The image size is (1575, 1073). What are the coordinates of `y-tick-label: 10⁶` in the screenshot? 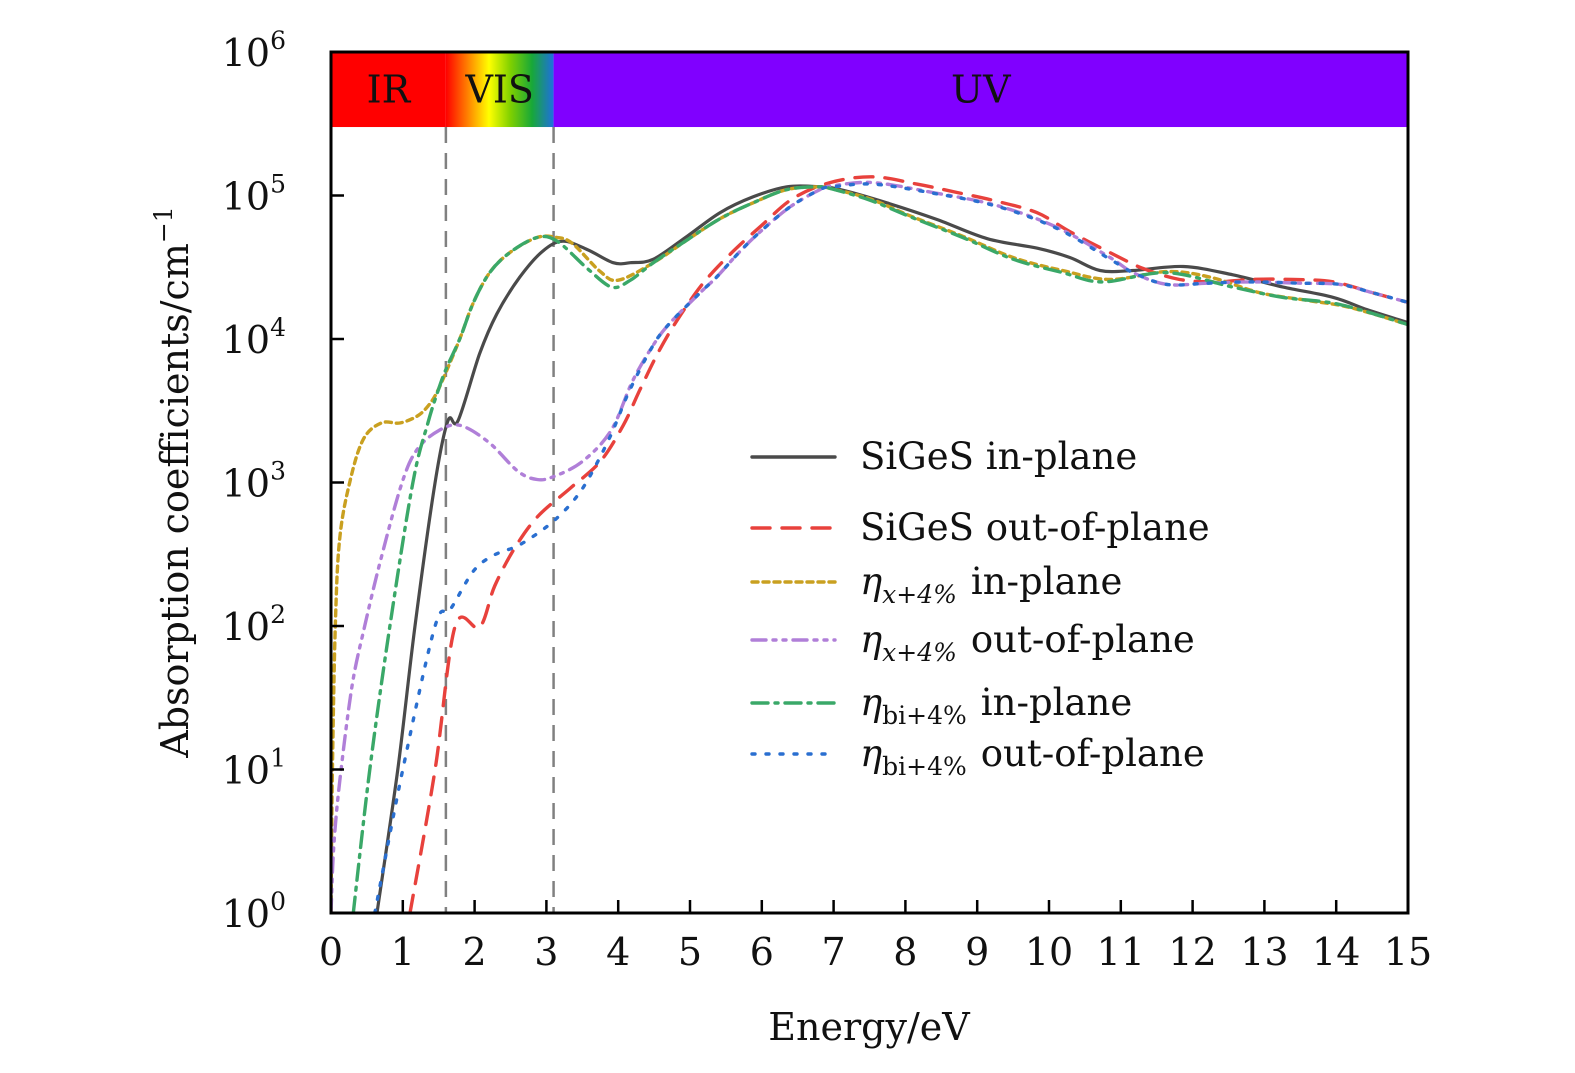 It's located at (254, 50).